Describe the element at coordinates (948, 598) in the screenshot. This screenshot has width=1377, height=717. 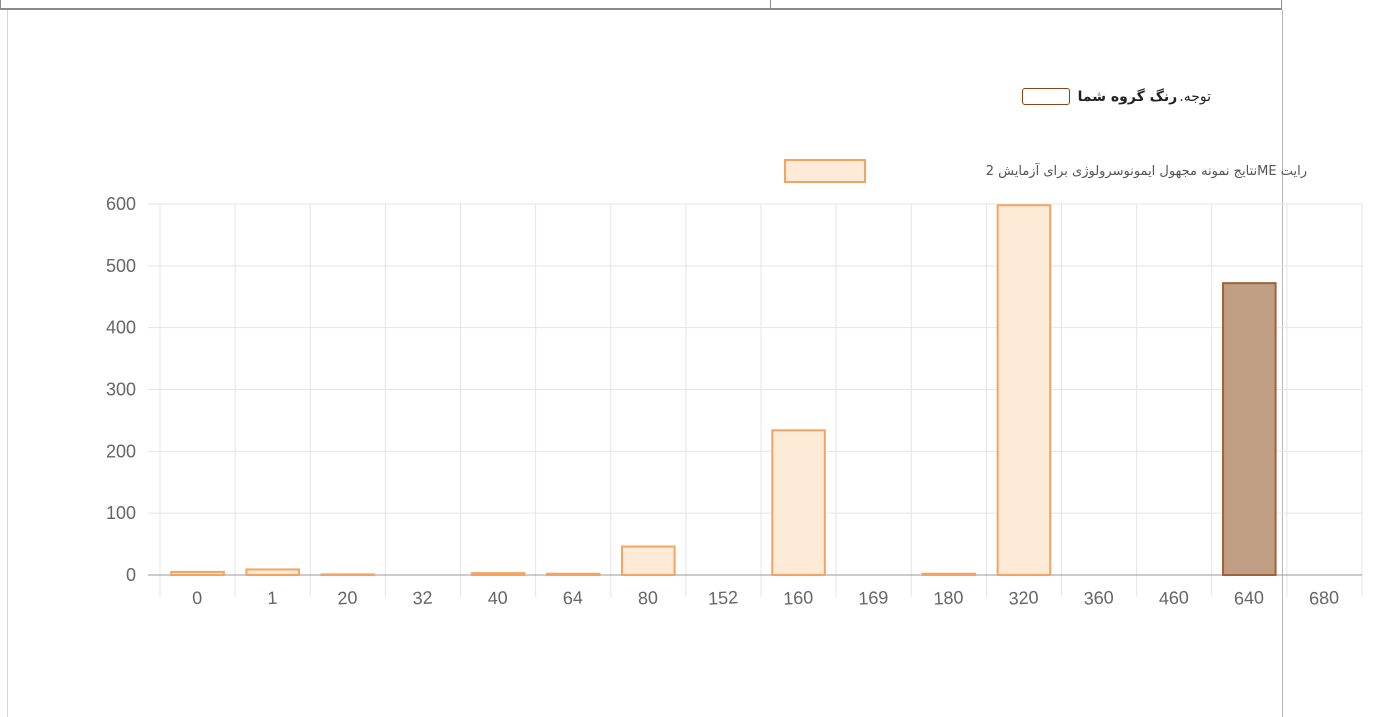
I see `x-tick-label: 180` at that location.